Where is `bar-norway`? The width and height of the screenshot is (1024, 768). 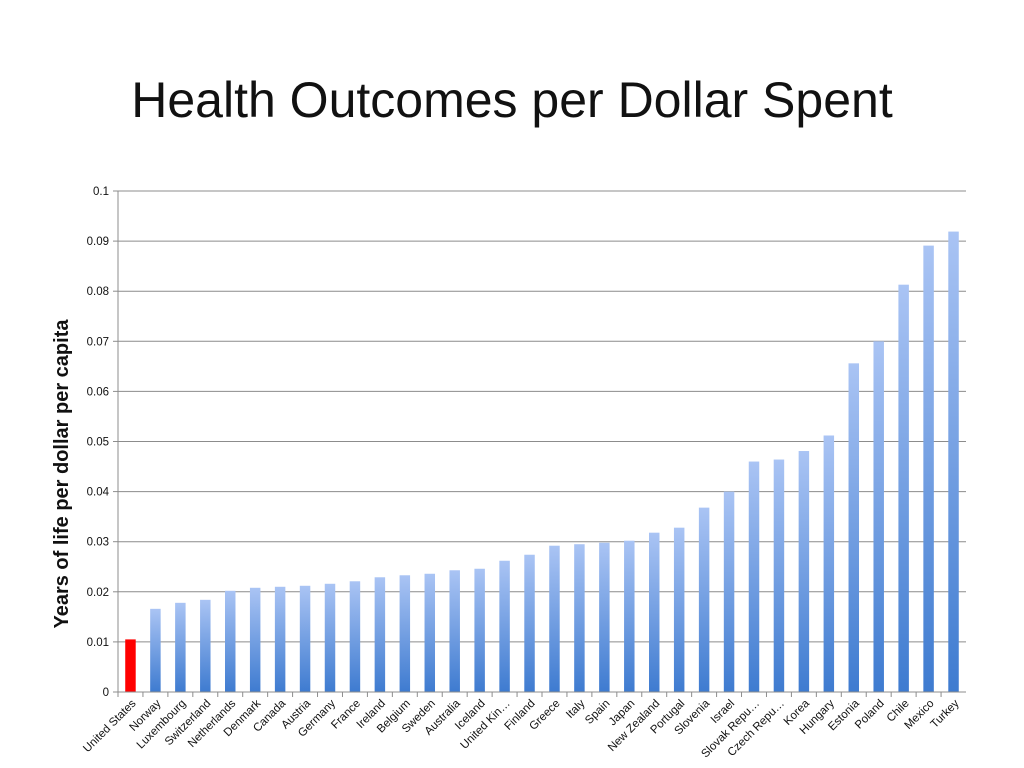 bar-norway is located at coordinates (155, 650).